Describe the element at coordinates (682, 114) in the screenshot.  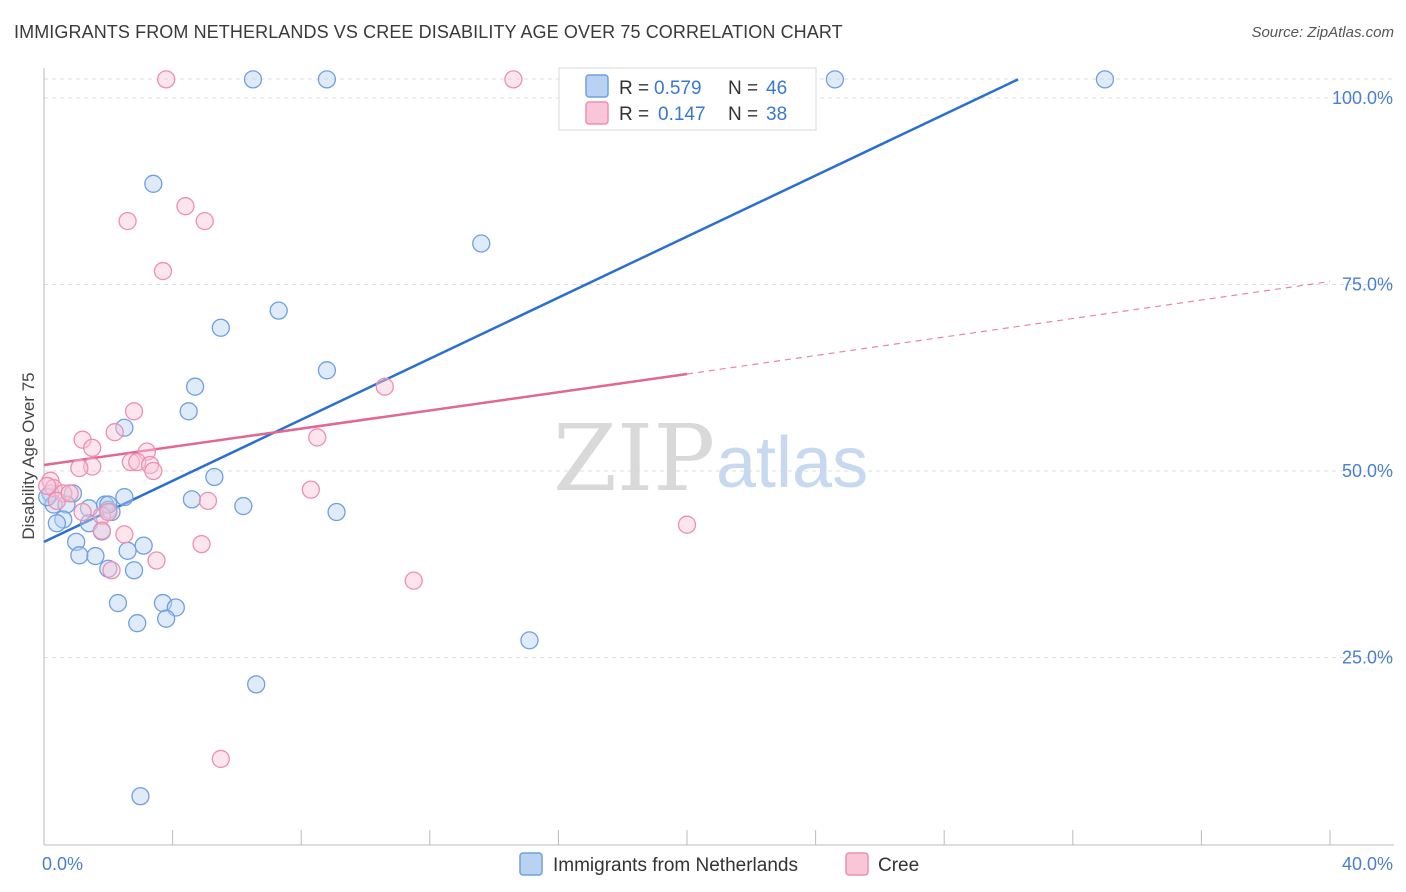
I see `legend-r-value-pink: 0.147` at that location.